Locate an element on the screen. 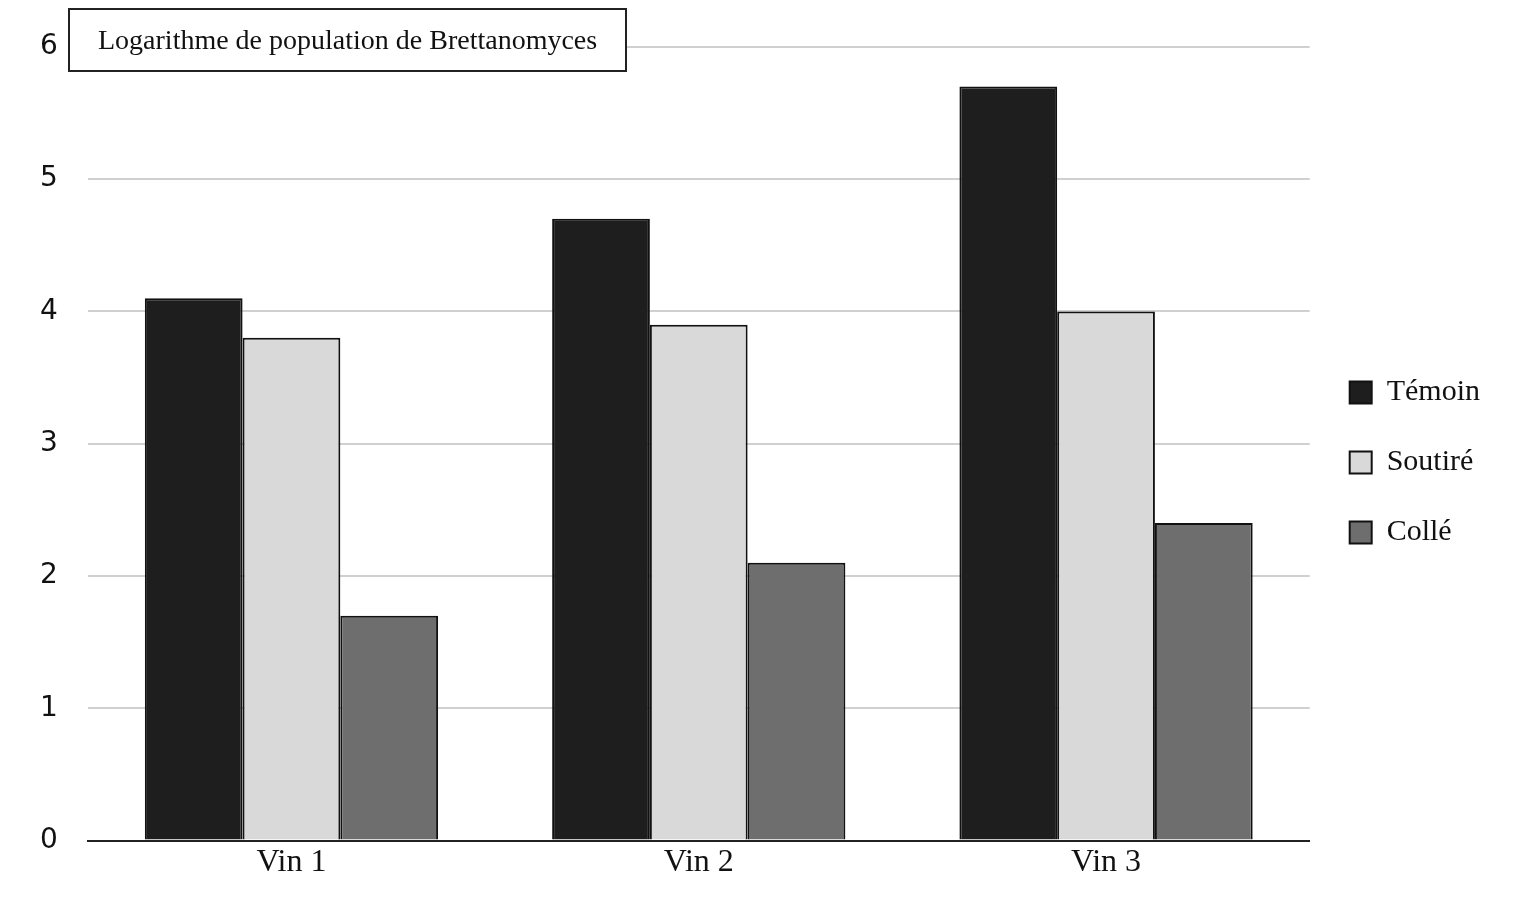 The image size is (1524, 905). x-tick-label: Vin 2 is located at coordinates (698, 860).